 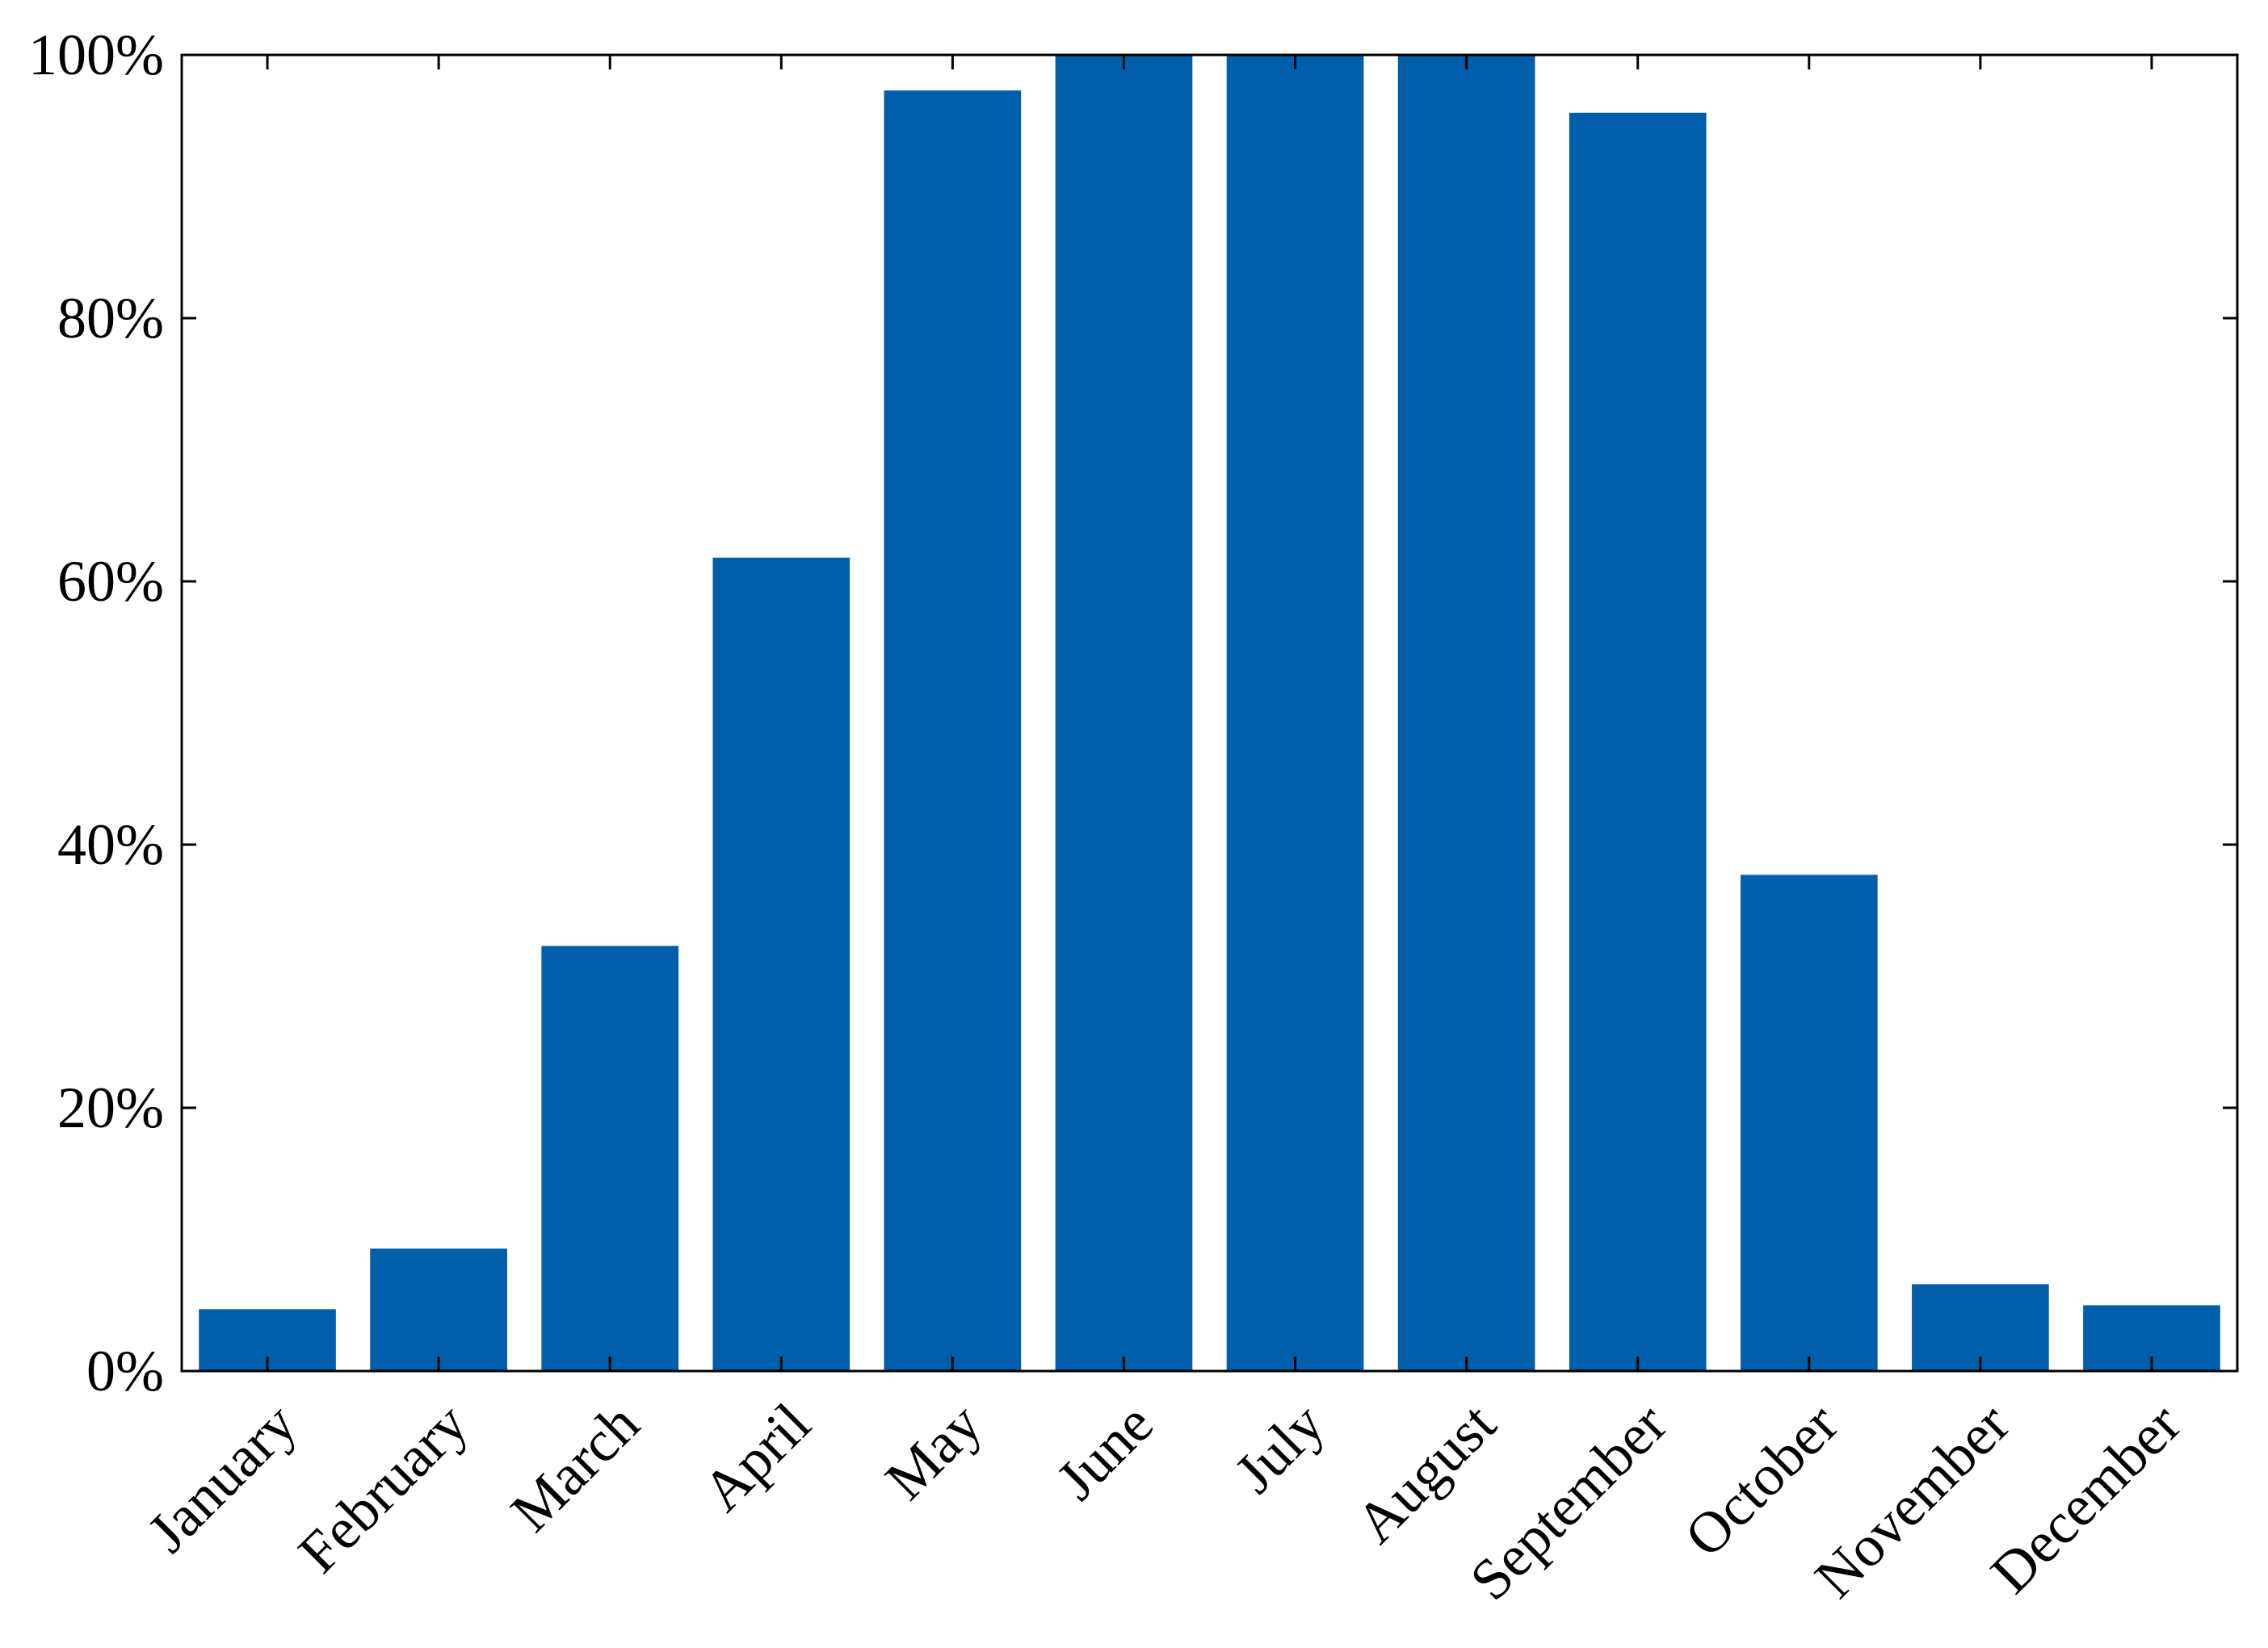 I want to click on x-tick-label: February, so click(x=383, y=1488).